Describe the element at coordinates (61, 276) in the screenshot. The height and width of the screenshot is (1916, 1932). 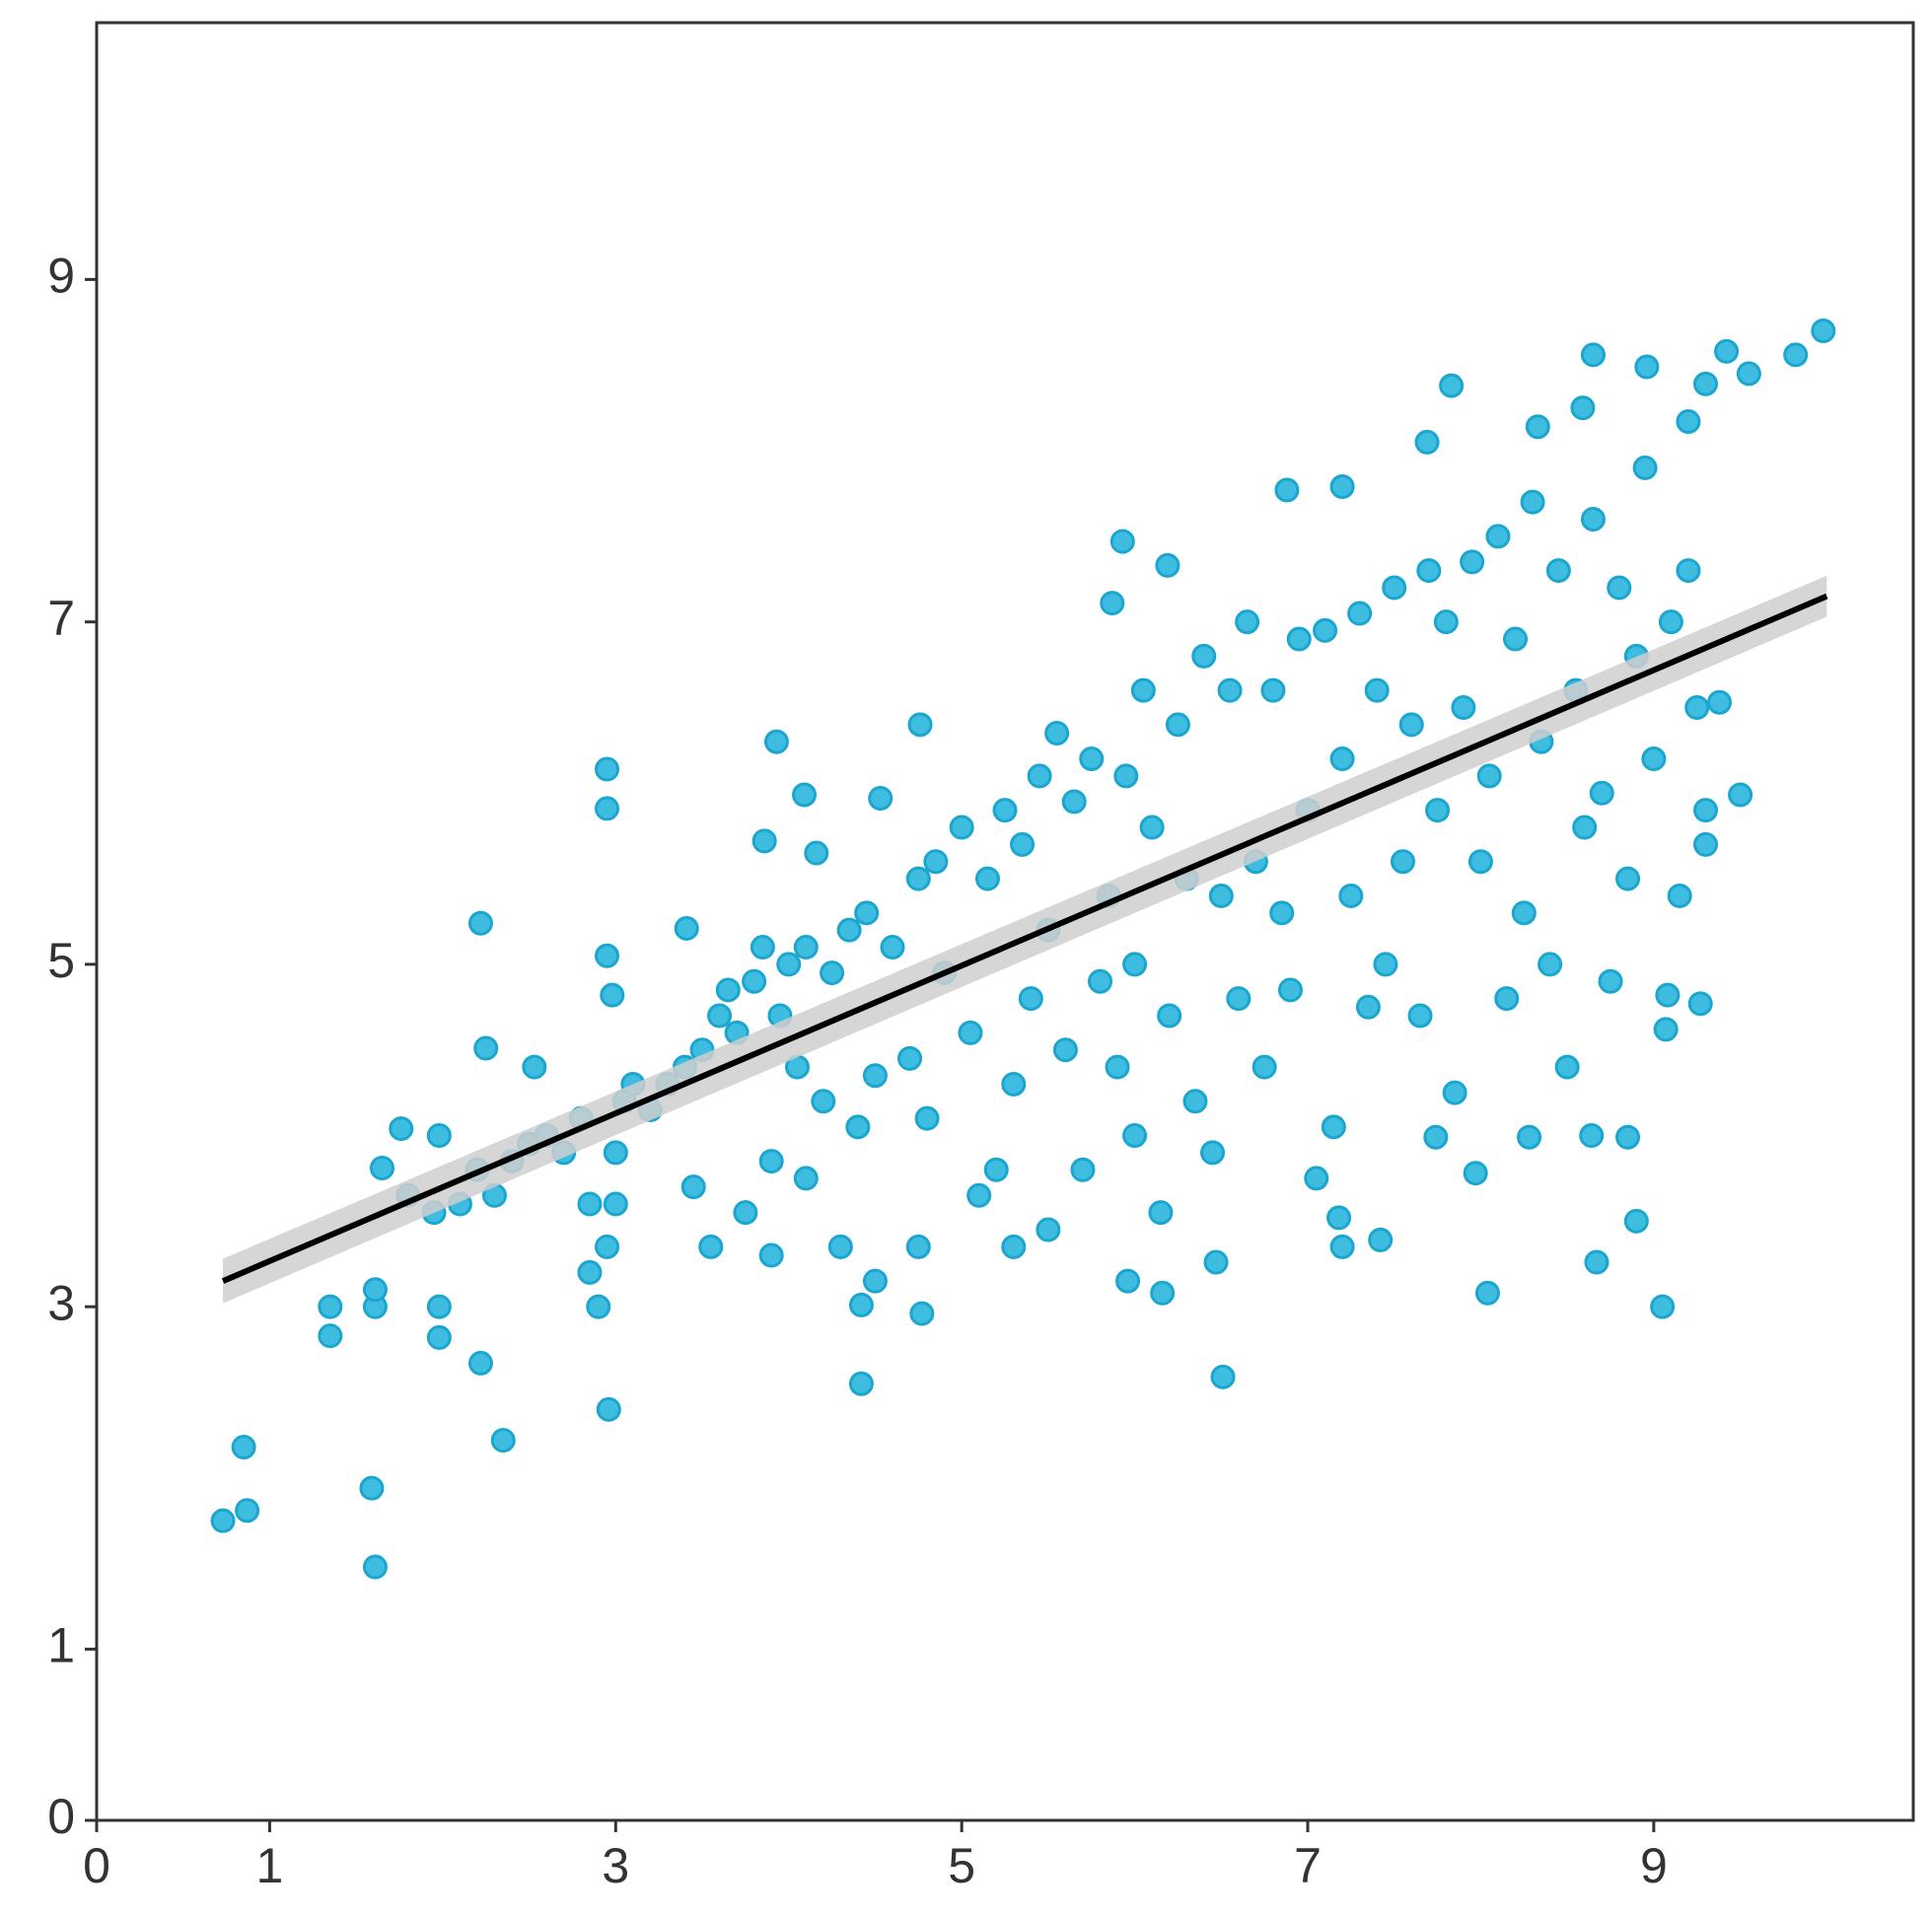
I see `y-tick-label: 9` at that location.